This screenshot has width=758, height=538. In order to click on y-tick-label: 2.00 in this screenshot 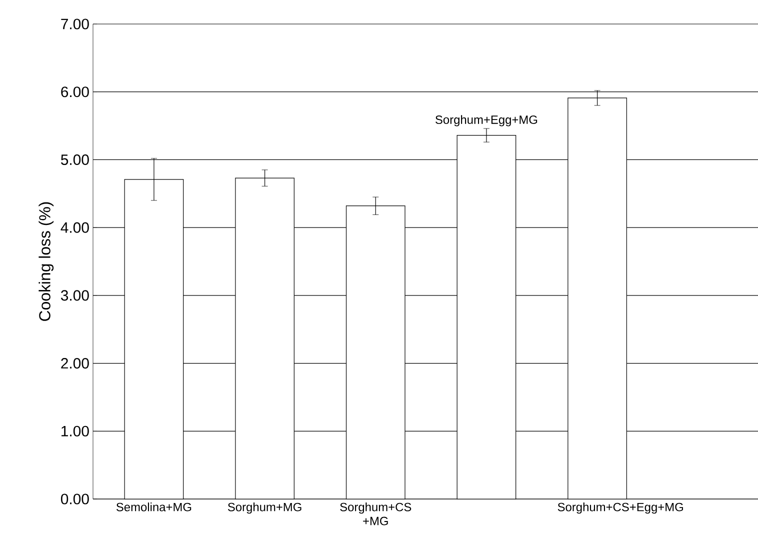, I will do `click(75, 363)`.